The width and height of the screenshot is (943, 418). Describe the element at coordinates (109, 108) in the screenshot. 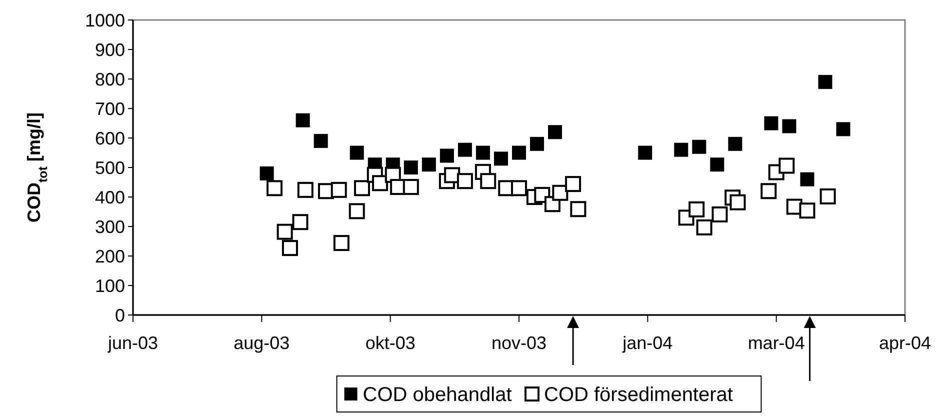

I see `y-tick-label: 700` at that location.